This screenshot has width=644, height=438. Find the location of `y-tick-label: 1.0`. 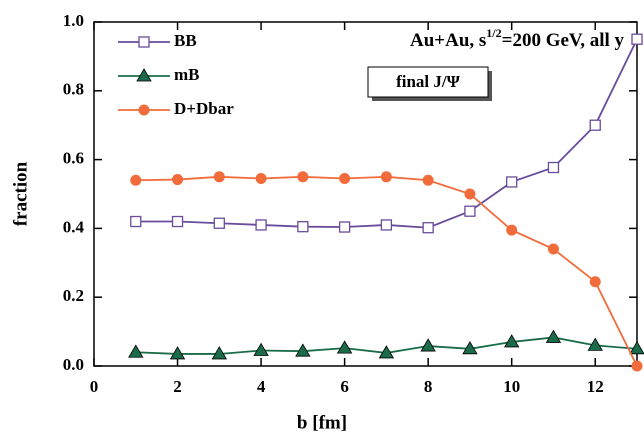

y-tick-label: 1.0 is located at coordinates (73, 20).